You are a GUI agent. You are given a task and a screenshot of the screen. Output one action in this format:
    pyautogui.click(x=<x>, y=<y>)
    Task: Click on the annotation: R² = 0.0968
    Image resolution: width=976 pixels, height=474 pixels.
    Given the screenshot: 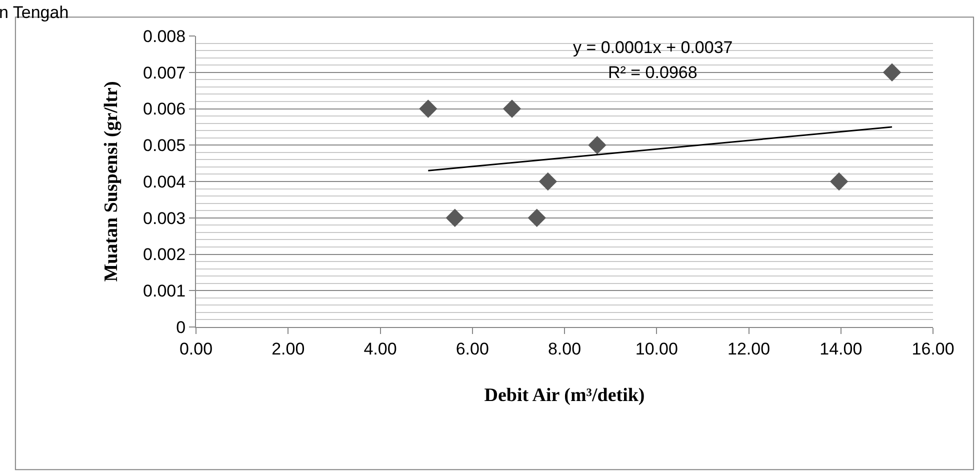 What is the action you would take?
    pyautogui.click(x=653, y=72)
    